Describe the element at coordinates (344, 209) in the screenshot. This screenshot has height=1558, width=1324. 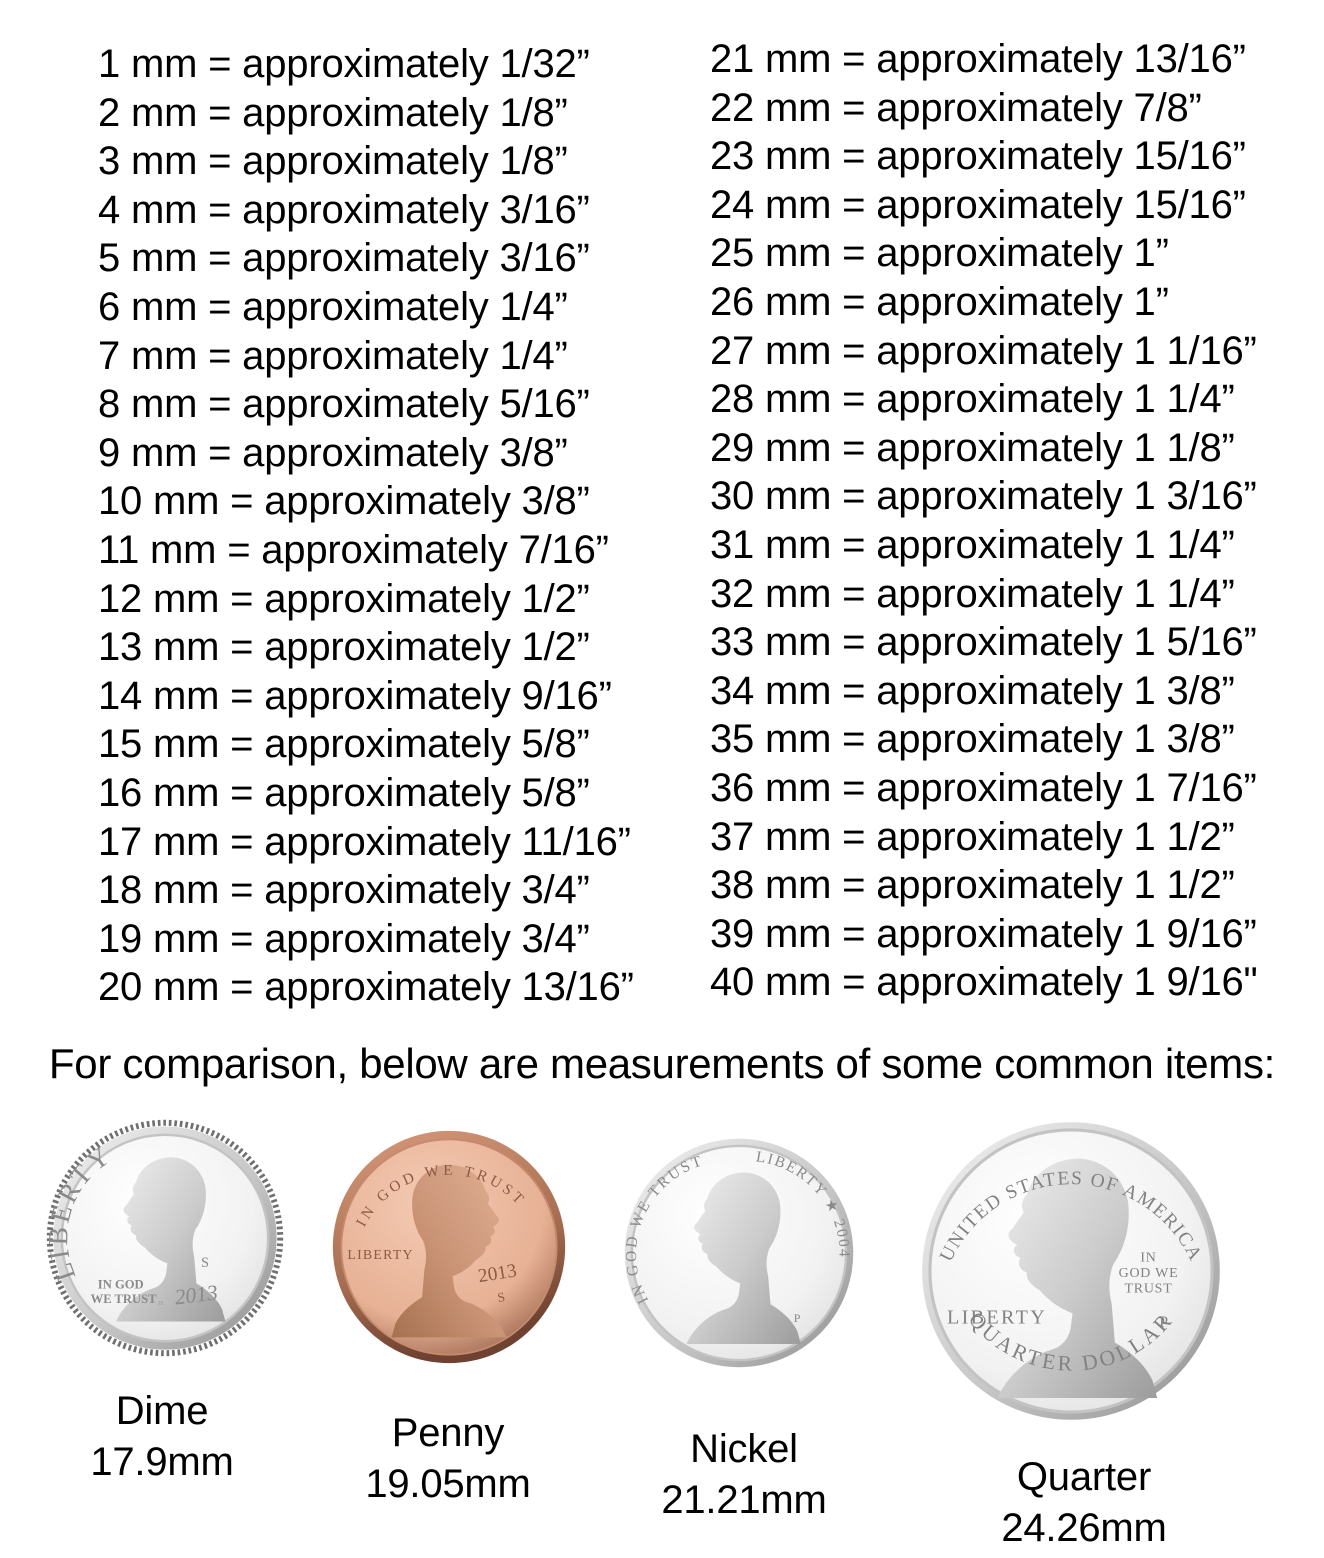
I see `conversion-row: 4 mm = approximately 3/16”` at that location.